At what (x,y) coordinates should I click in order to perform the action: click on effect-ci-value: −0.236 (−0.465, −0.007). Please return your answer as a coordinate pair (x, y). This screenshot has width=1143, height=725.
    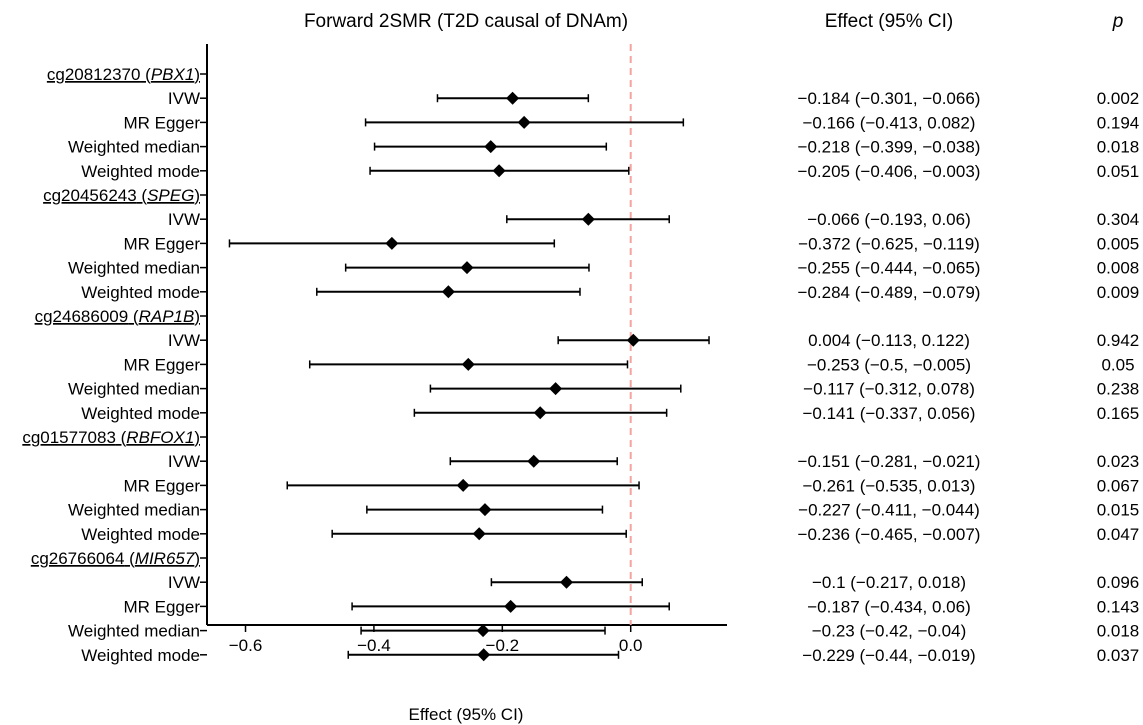
    Looking at the image, I should click on (889, 534).